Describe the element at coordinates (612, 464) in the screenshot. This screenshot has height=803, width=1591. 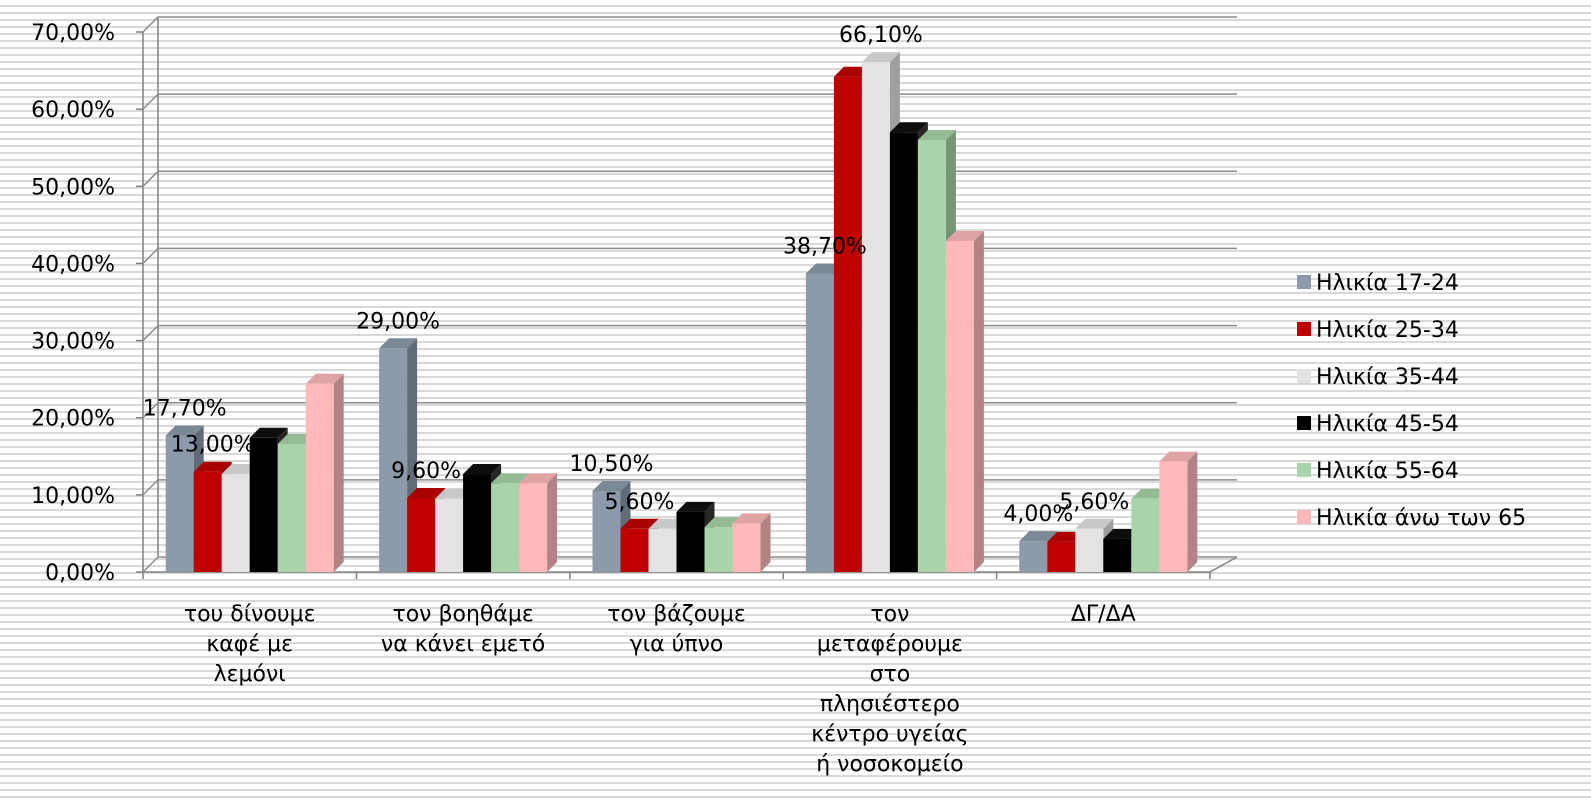
I see `data-label: 10,50%` at that location.